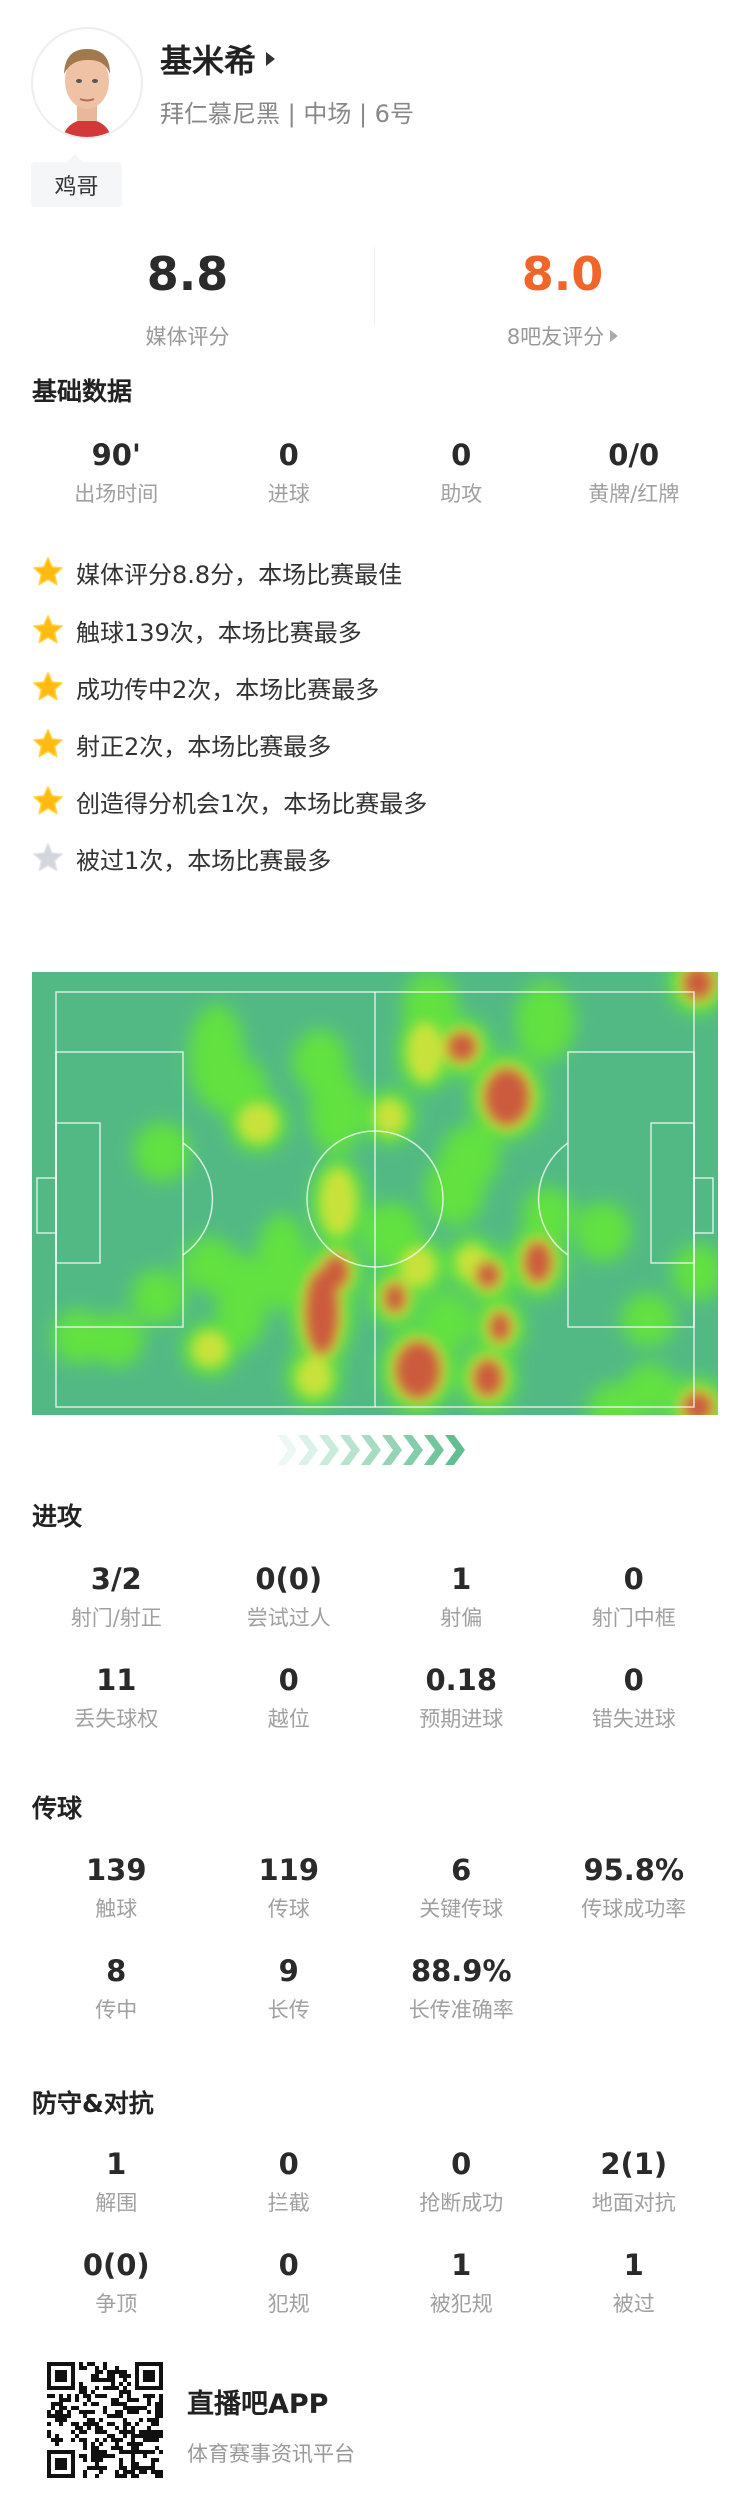  What do you see at coordinates (509, 1193) in the screenshot?
I see `heat-layer-high` at bounding box center [509, 1193].